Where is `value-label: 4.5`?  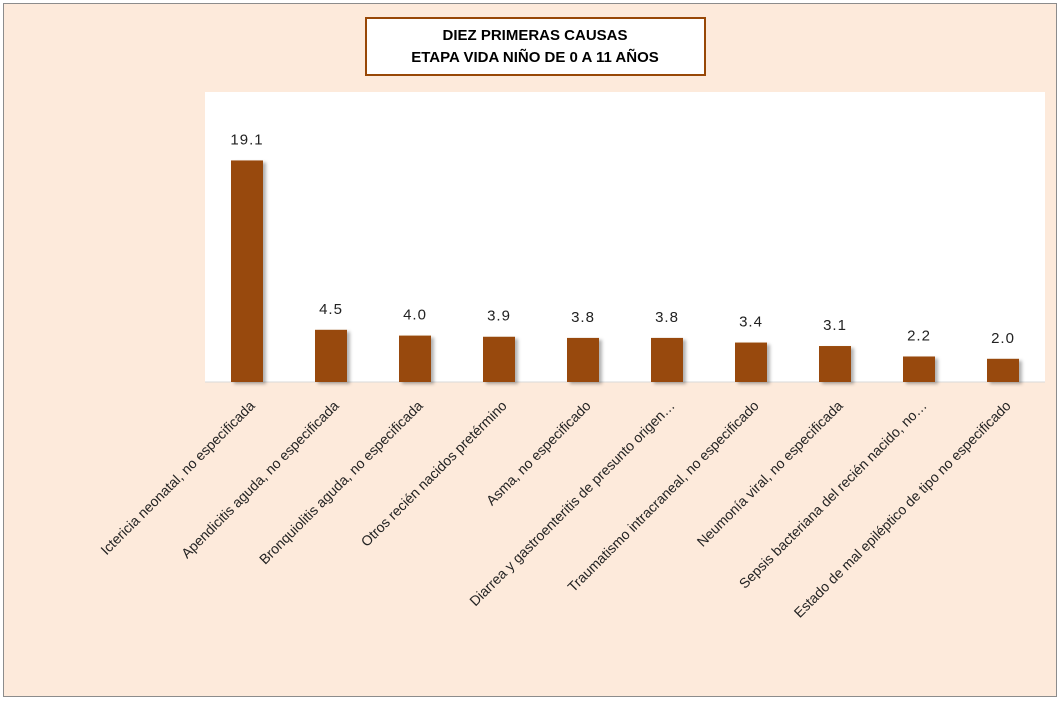
value-label: 4.5 is located at coordinates (331, 309).